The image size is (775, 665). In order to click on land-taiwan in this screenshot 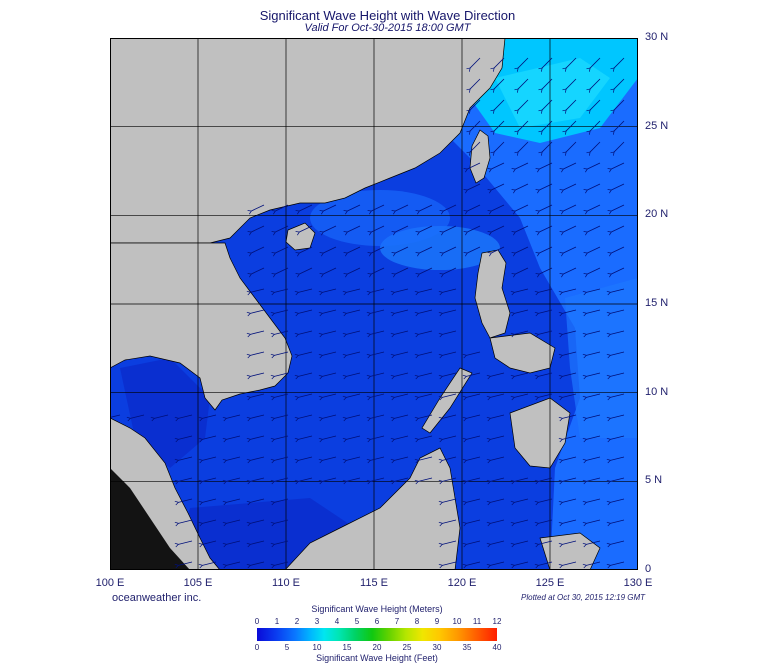, I will do `click(480, 156)`.